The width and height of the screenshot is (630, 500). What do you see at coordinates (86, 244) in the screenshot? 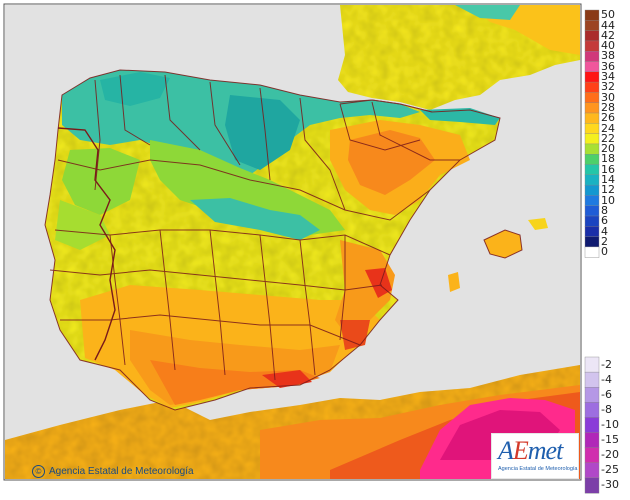
I see `portugal-border` at bounding box center [86, 244].